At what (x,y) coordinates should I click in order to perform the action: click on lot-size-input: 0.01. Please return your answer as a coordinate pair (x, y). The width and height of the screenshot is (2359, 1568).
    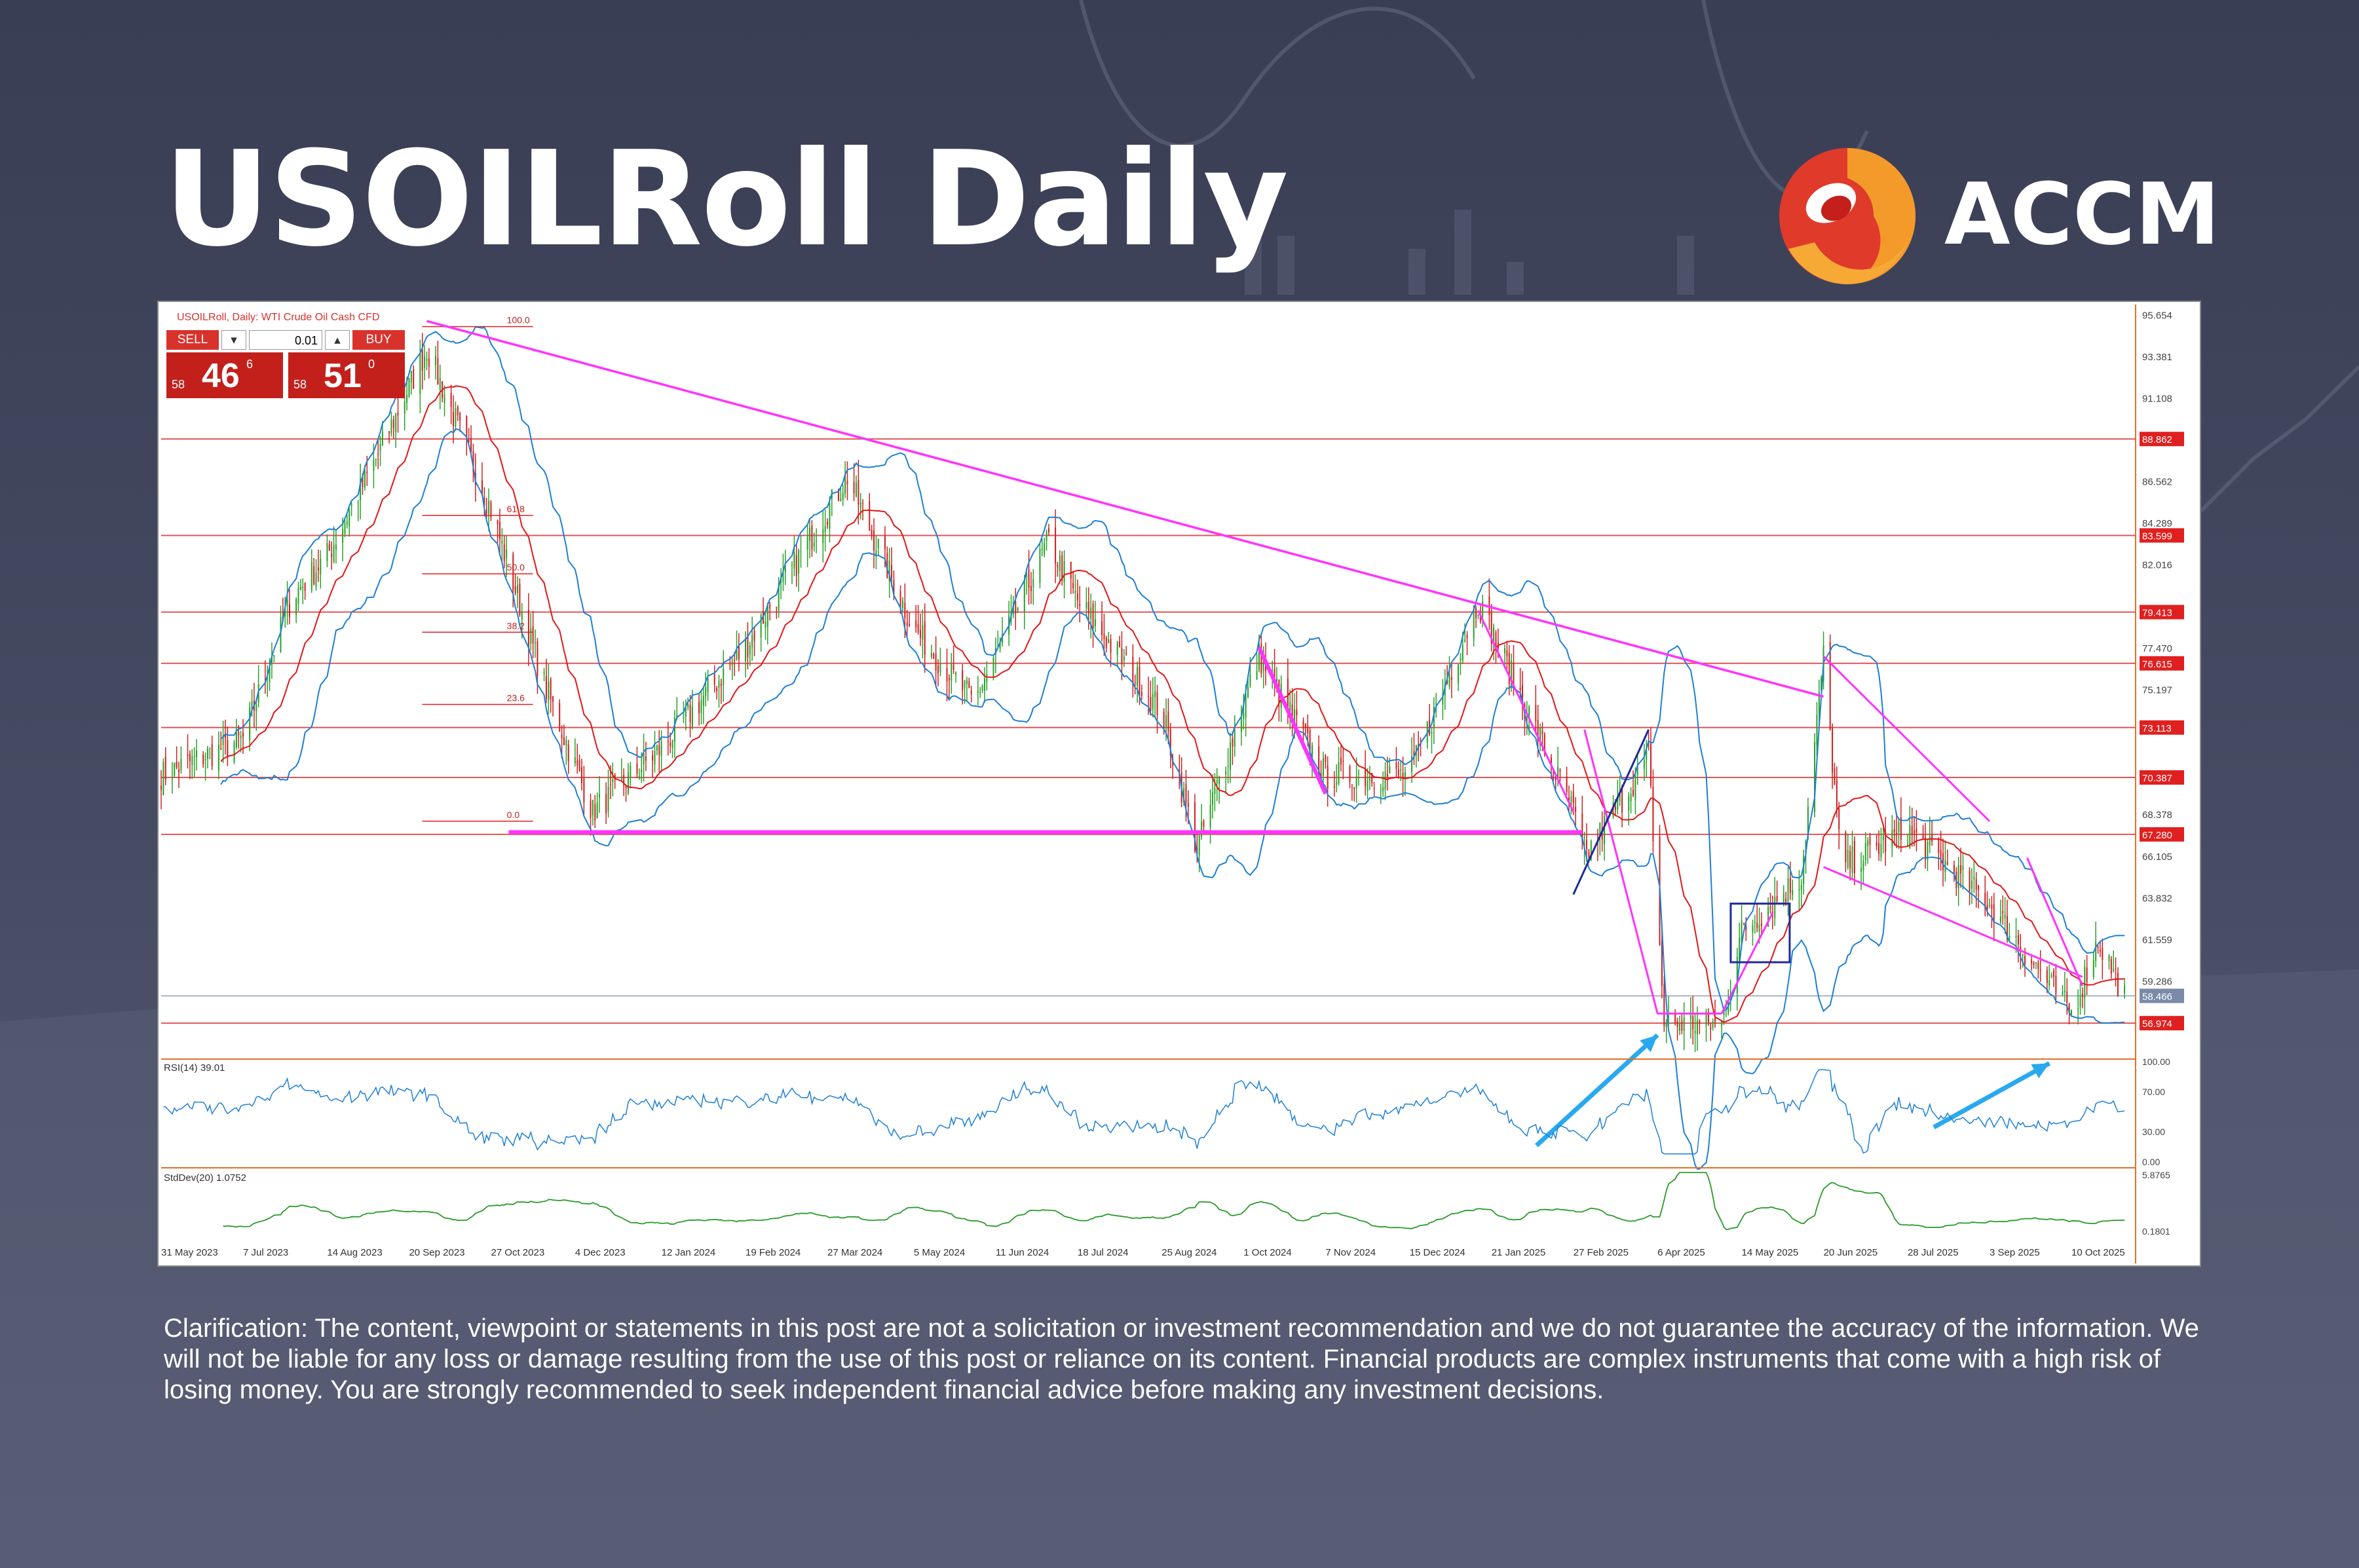
    Looking at the image, I should click on (285, 340).